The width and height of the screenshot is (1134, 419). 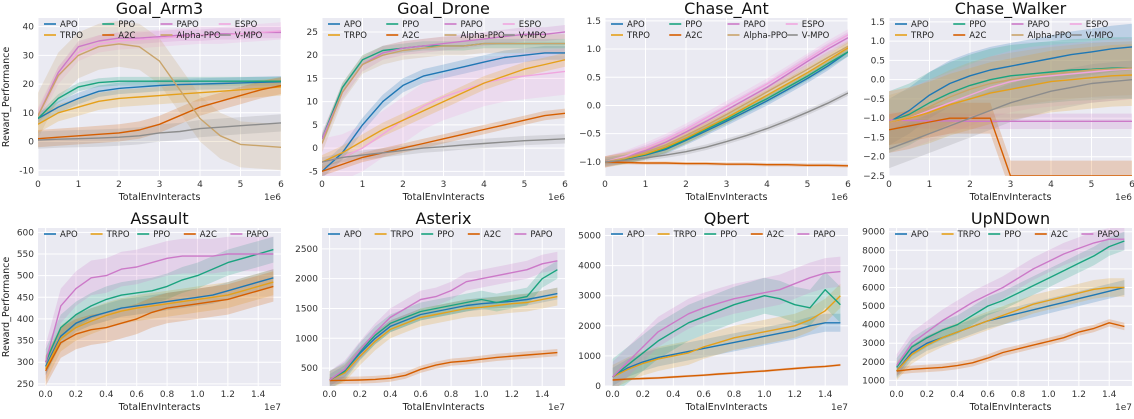 What do you see at coordinates (873, 326) in the screenshot?
I see `y-tick-label: 4000` at bounding box center [873, 326].